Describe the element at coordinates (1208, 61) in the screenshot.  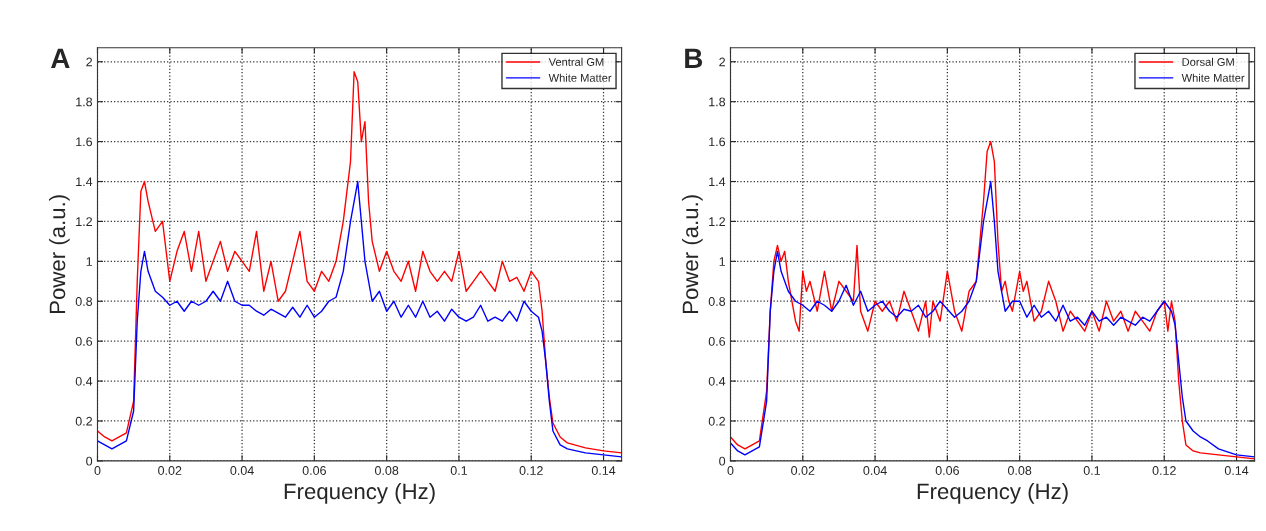
I see `legend-label: Dorsal GM` at that location.